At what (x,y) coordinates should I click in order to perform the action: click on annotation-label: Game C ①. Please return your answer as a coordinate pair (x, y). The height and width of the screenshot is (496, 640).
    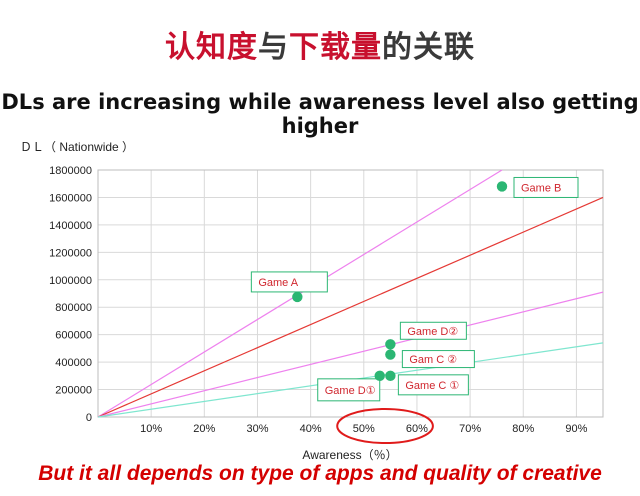
    Looking at the image, I should click on (432, 386).